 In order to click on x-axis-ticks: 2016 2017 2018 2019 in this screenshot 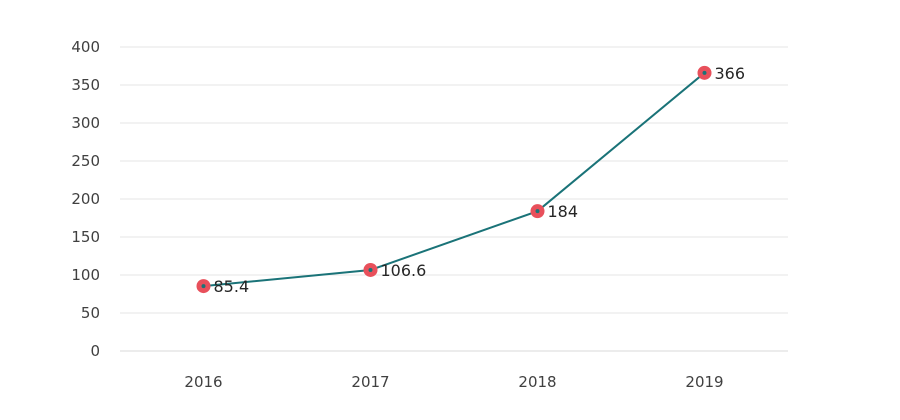, I will do `click(453, 382)`.